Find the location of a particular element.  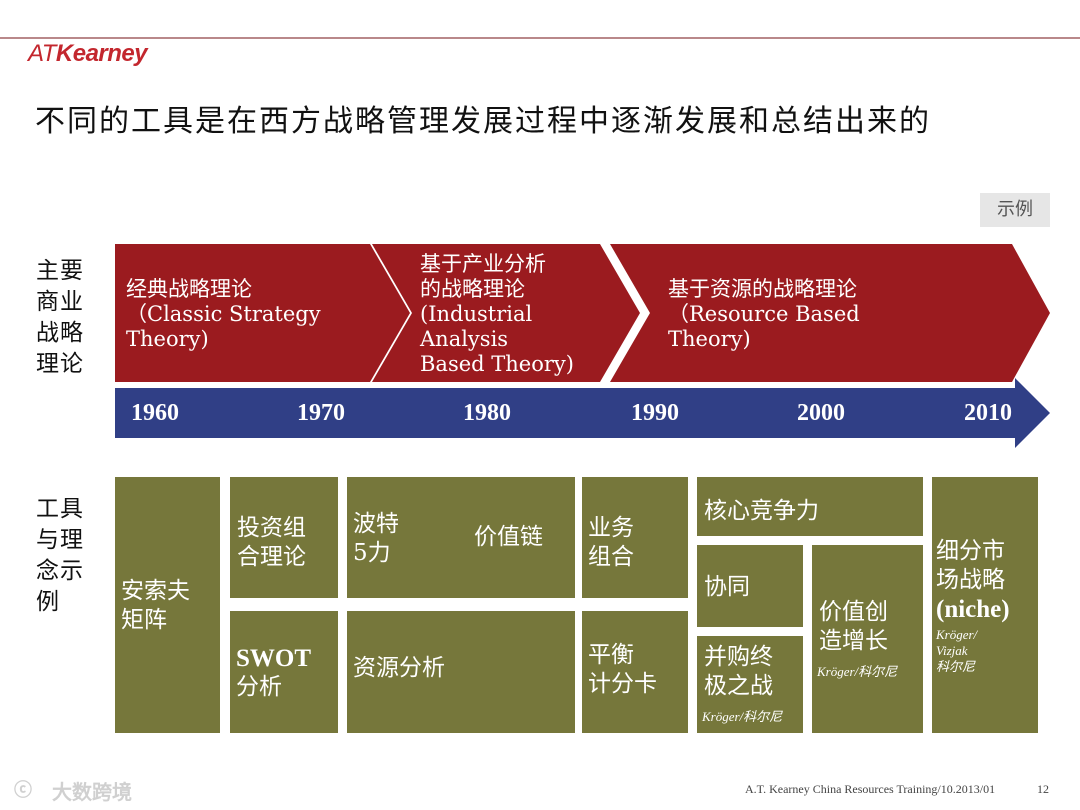

watermark-icon: ⓒ is located at coordinates (23, 790).